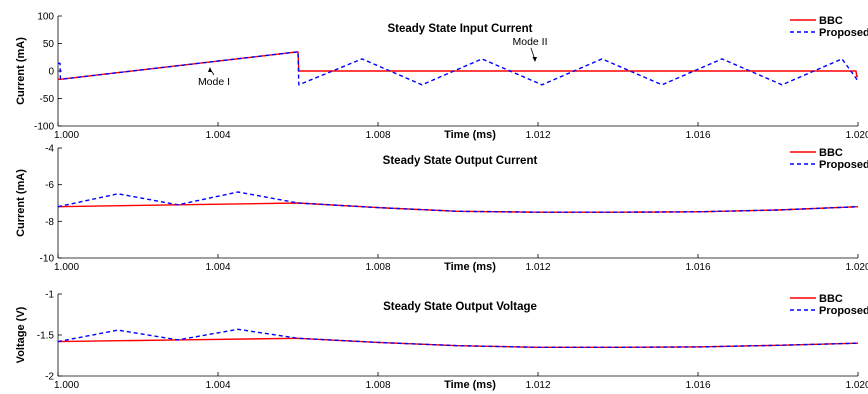 The height and width of the screenshot is (394, 868). I want to click on mode-ii-arrowhead, so click(534, 59).